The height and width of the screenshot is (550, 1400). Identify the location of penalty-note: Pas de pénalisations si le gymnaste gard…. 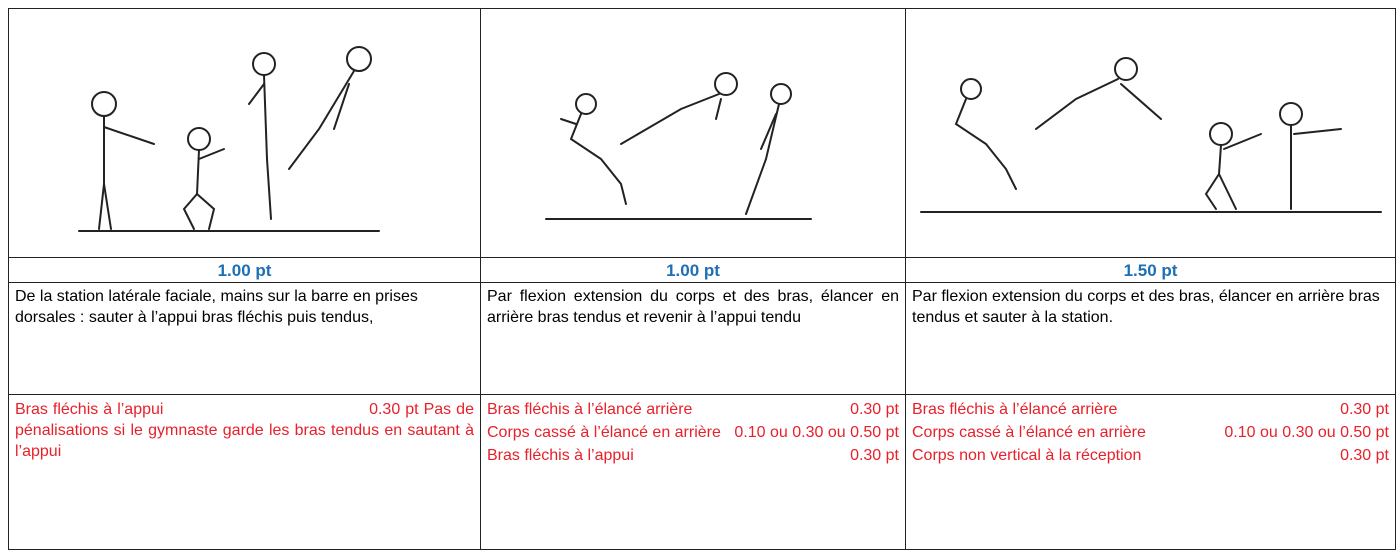
(244, 430).